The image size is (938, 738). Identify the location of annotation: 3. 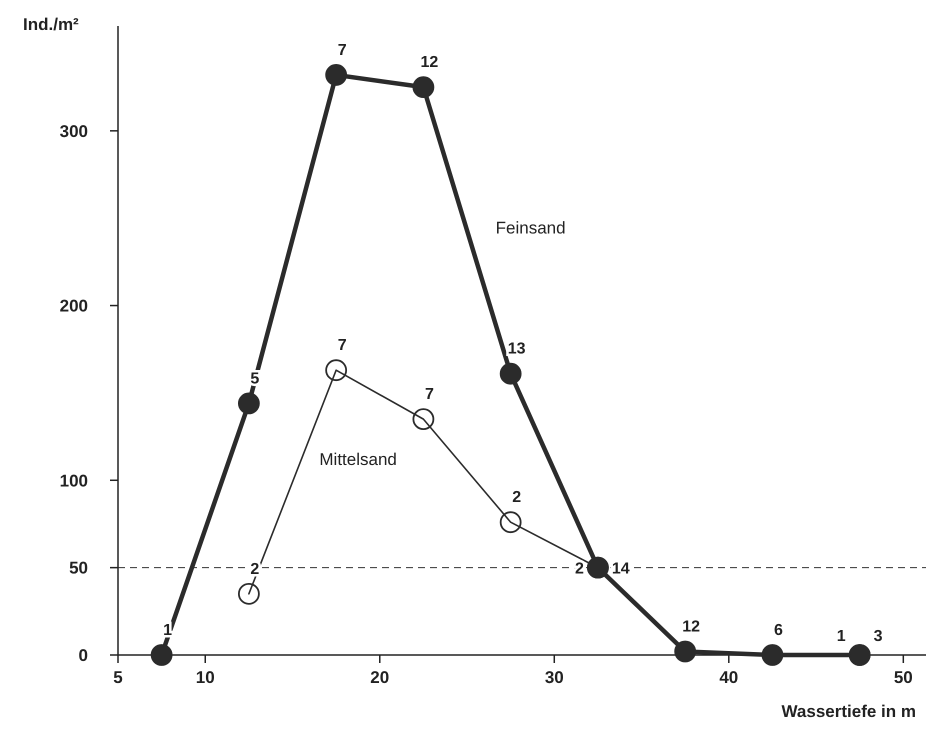
(878, 636).